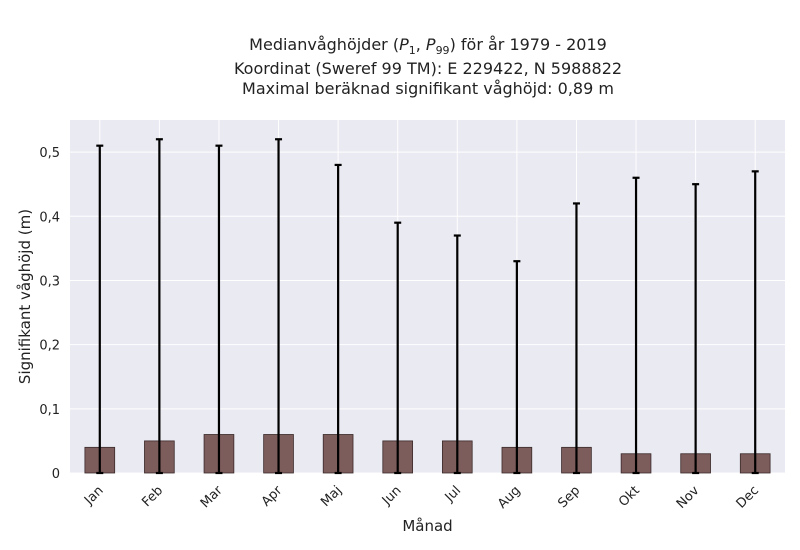 This screenshot has width=800, height=550. Describe the element at coordinates (56, 474) in the screenshot. I see `y-tick-label: 0` at that location.